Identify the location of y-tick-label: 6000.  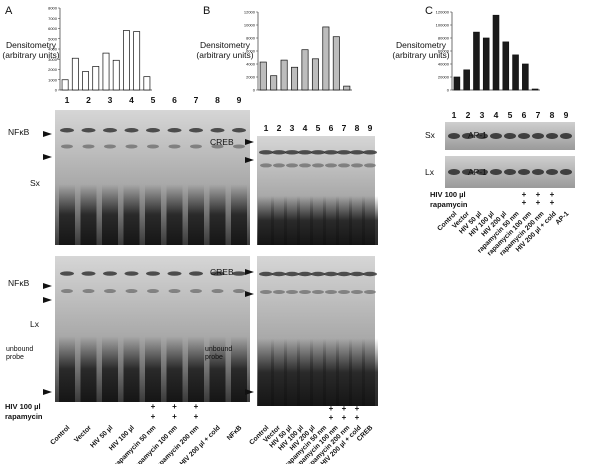
(53, 28).